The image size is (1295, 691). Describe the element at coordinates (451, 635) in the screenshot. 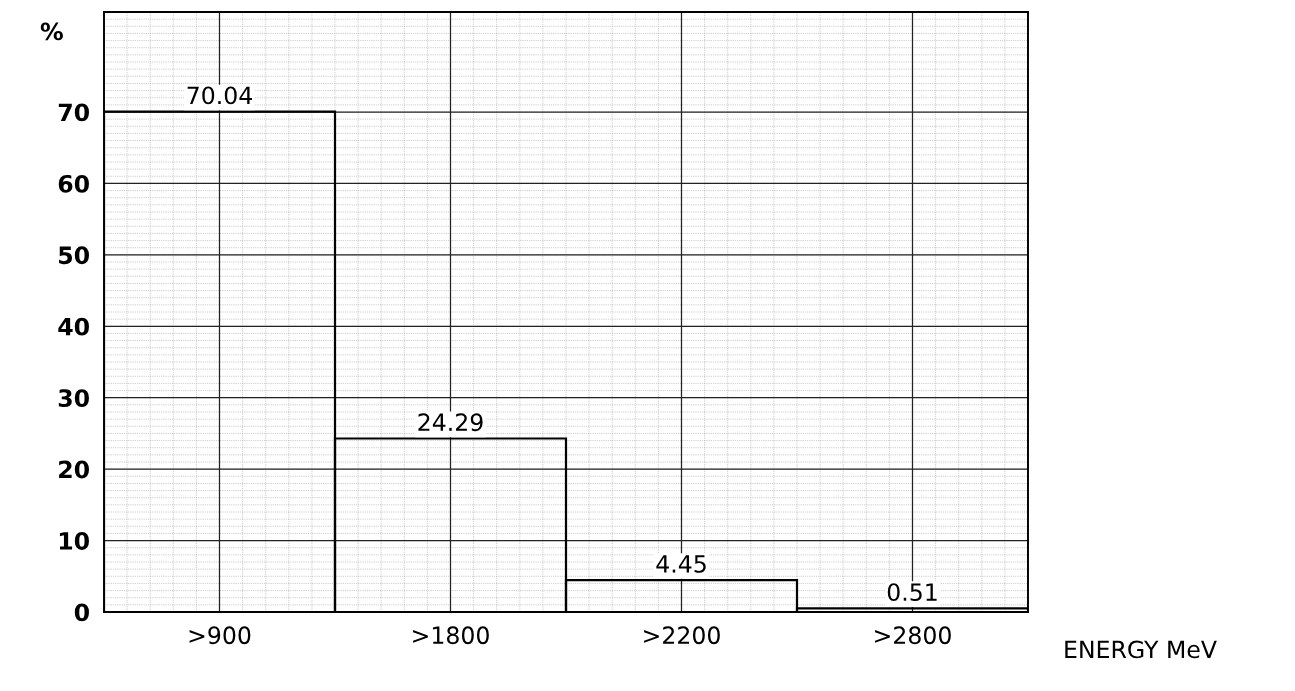

I see `x-tick-label: >1800` at that location.